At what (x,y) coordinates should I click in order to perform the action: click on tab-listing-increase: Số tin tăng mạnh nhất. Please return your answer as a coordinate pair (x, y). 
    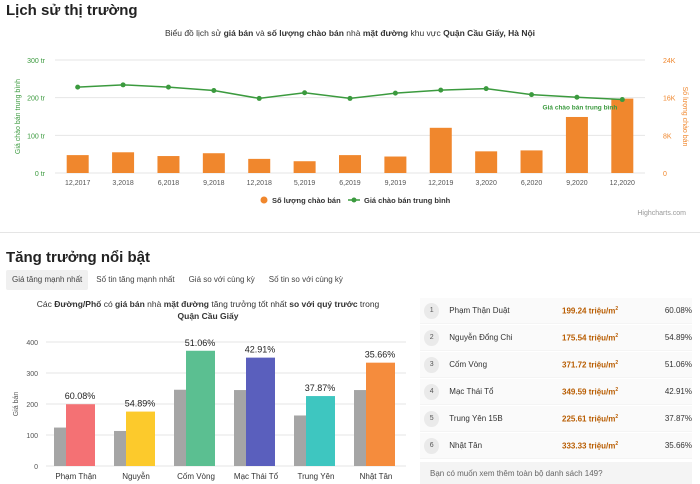
    Looking at the image, I should click on (135, 279).